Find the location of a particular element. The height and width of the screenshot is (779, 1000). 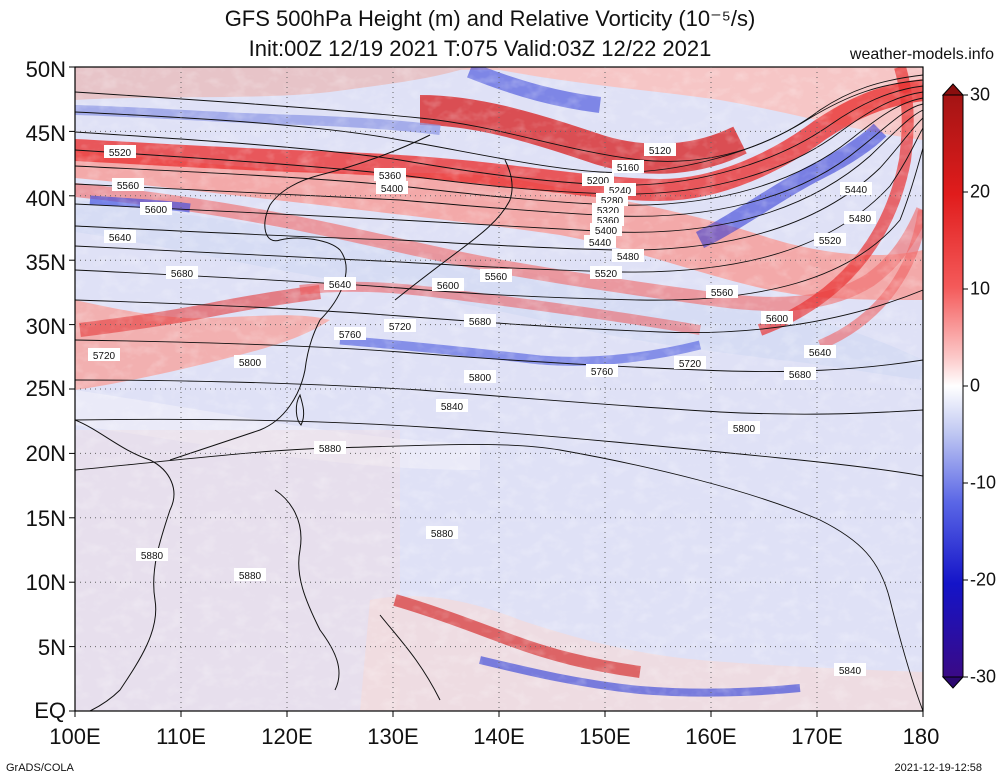

lat-label-5n: 5N is located at coordinates (51, 647).